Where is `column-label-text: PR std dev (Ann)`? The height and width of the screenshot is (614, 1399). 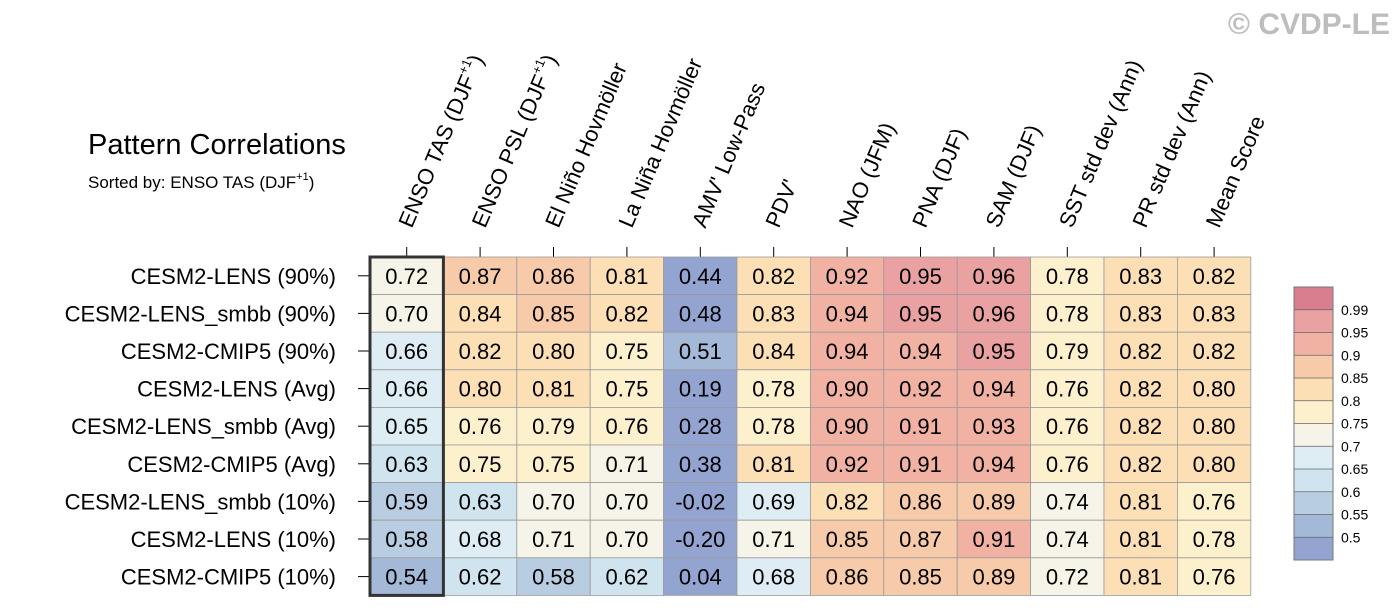
column-label-text: PR std dev (Ann) is located at coordinates (1171, 149).